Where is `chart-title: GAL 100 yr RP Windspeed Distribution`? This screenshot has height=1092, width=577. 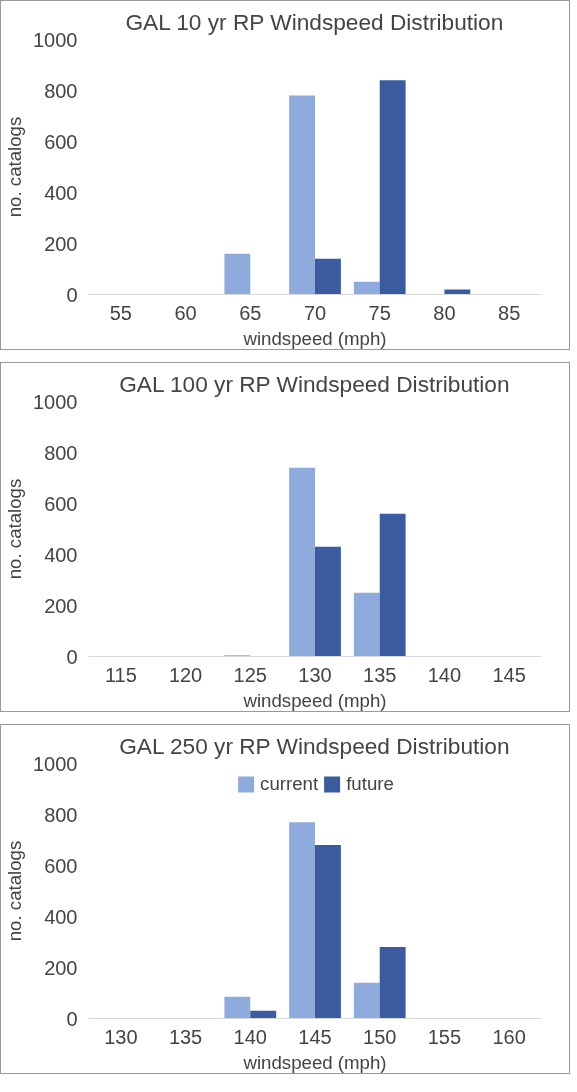 chart-title: GAL 100 yr RP Windspeed Distribution is located at coordinates (314, 383).